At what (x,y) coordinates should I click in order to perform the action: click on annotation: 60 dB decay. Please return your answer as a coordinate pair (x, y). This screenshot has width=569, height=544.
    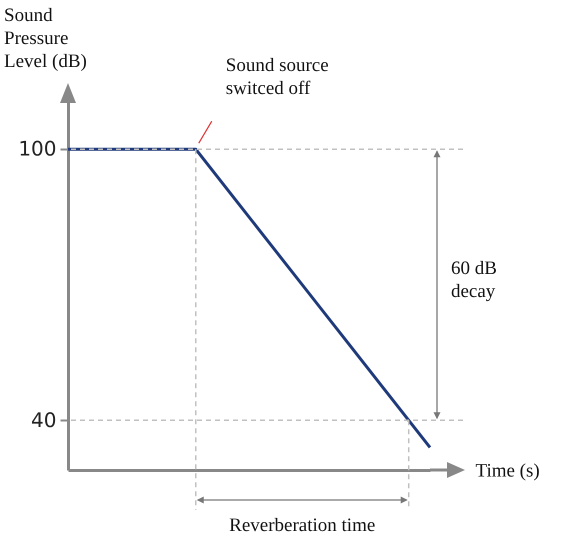
    Looking at the image, I should click on (474, 279).